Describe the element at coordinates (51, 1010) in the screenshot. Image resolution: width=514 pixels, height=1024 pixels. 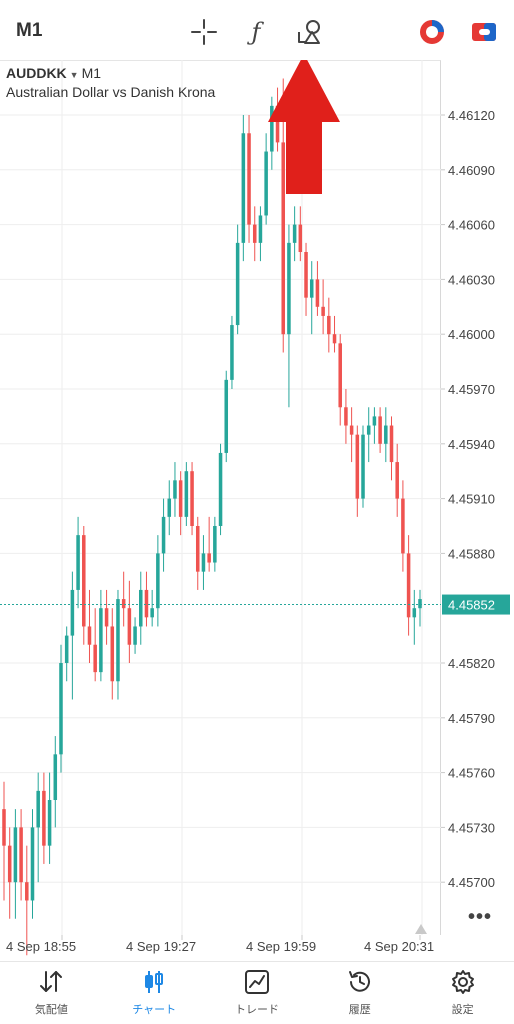
I see `nav-quotes-label: 気配値` at that location.